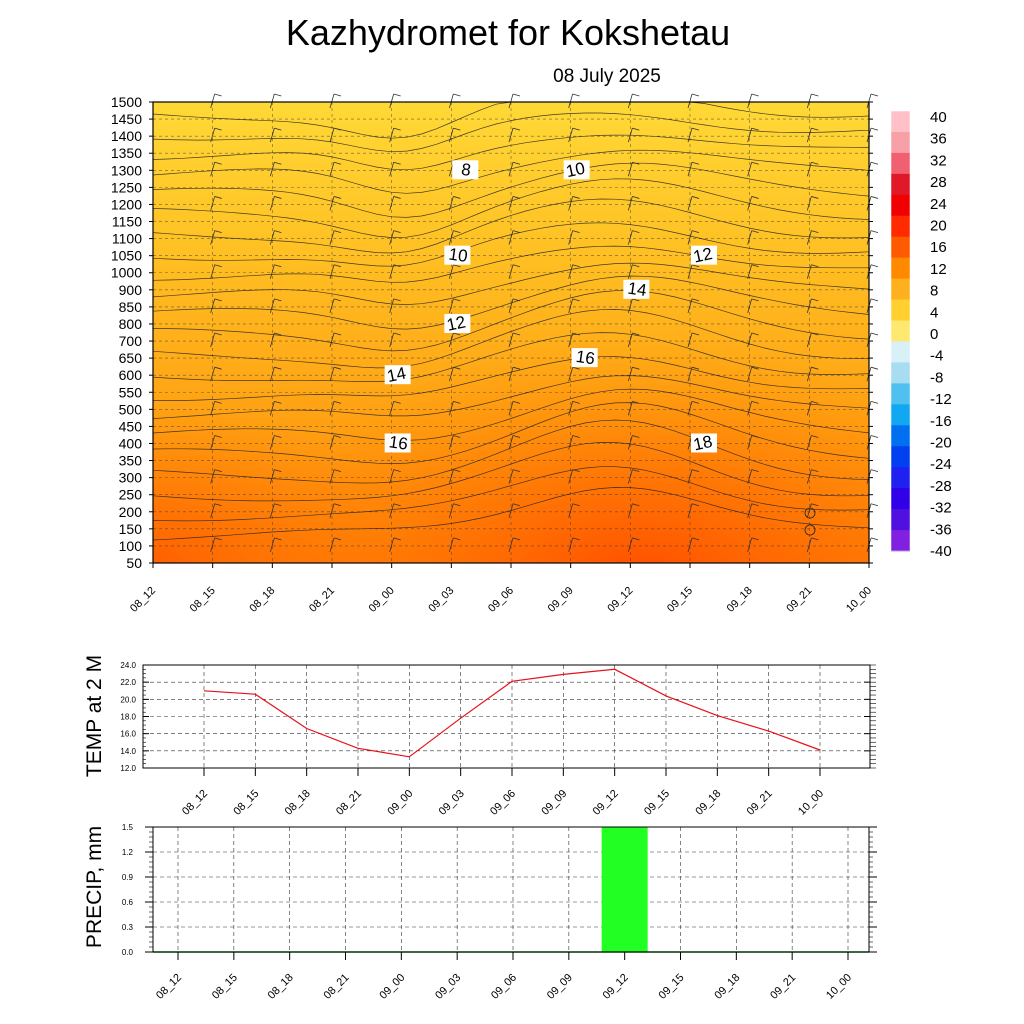 The width and height of the screenshot is (1024, 1024). What do you see at coordinates (452, 803) in the screenshot?
I see `temp-x-tick-label: 09_03` at bounding box center [452, 803].